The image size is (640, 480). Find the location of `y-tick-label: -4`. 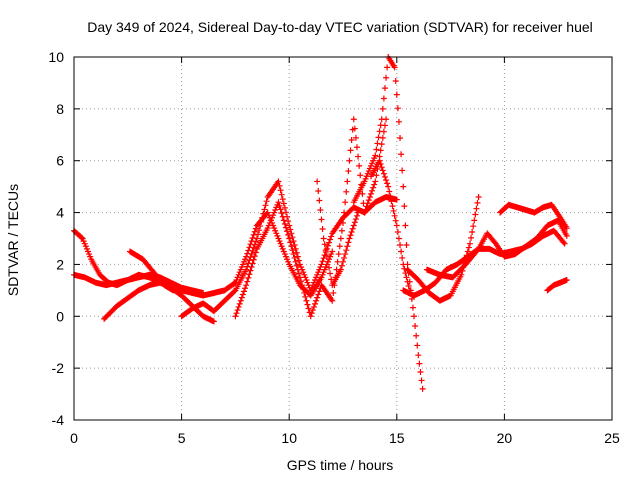

y-tick-label: -4 is located at coordinates (58, 420).